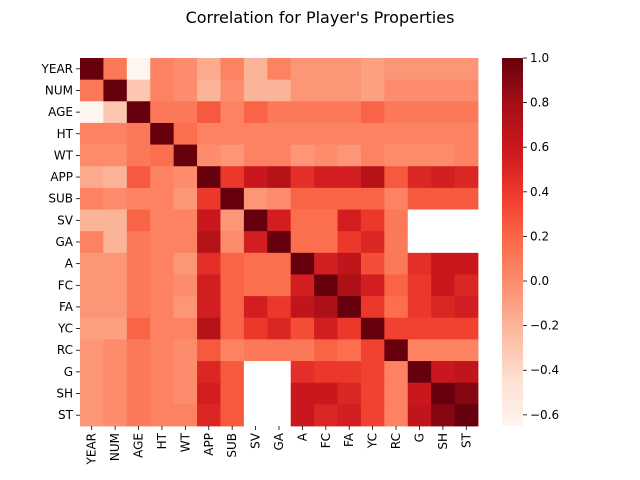 The height and width of the screenshot is (480, 640). I want to click on heatmap-cell-sv-wt, so click(185, 220).